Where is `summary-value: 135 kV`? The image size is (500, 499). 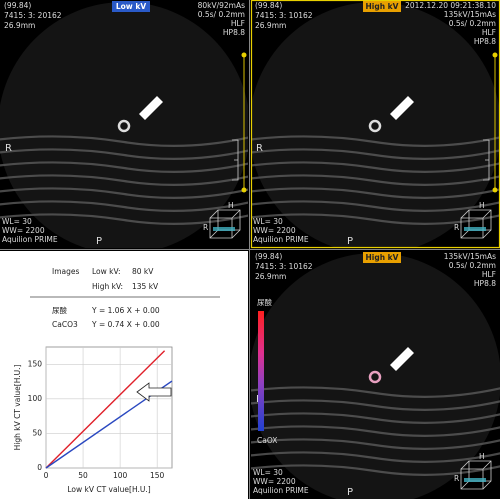
summary-value: 135 kV is located at coordinates (145, 286).